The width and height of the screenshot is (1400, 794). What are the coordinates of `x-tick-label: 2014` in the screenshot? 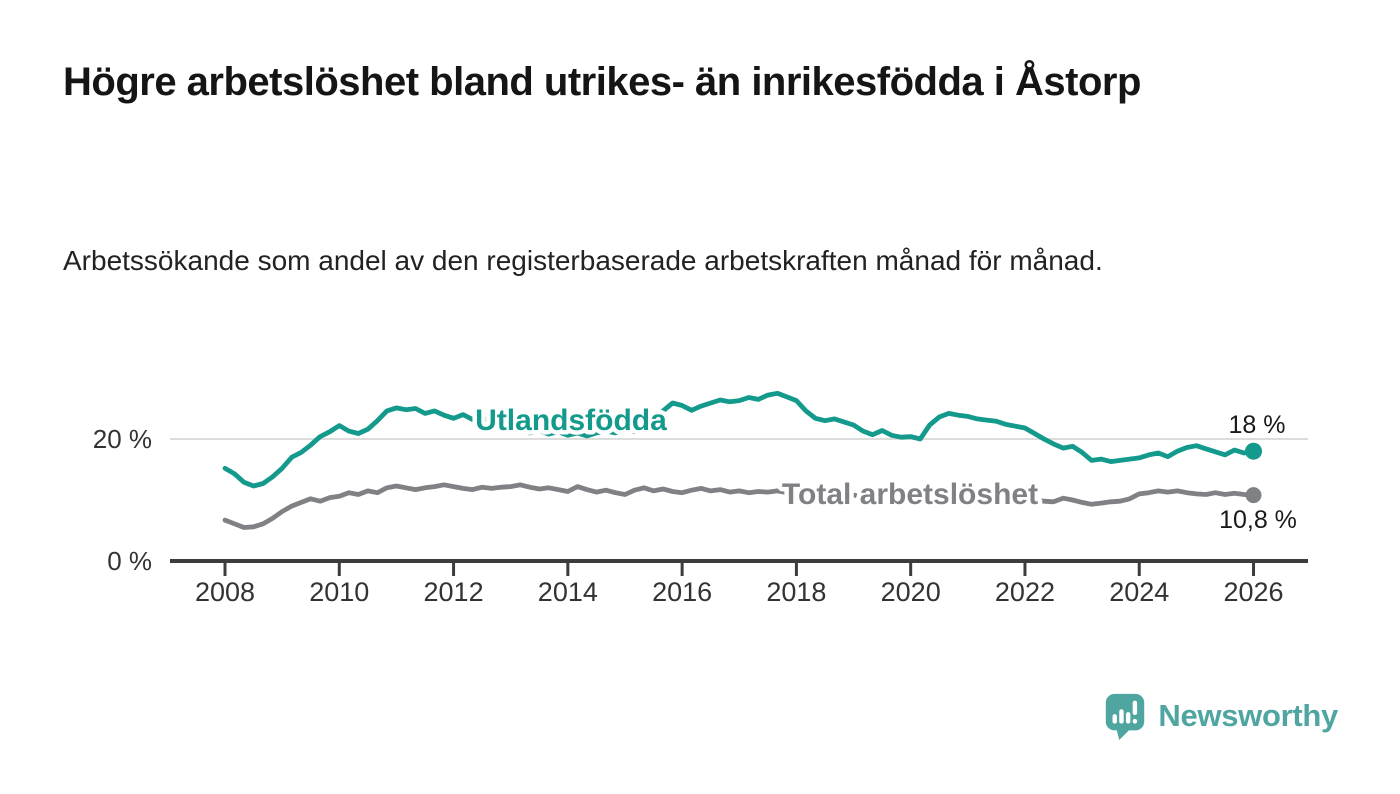 It's located at (568, 592).